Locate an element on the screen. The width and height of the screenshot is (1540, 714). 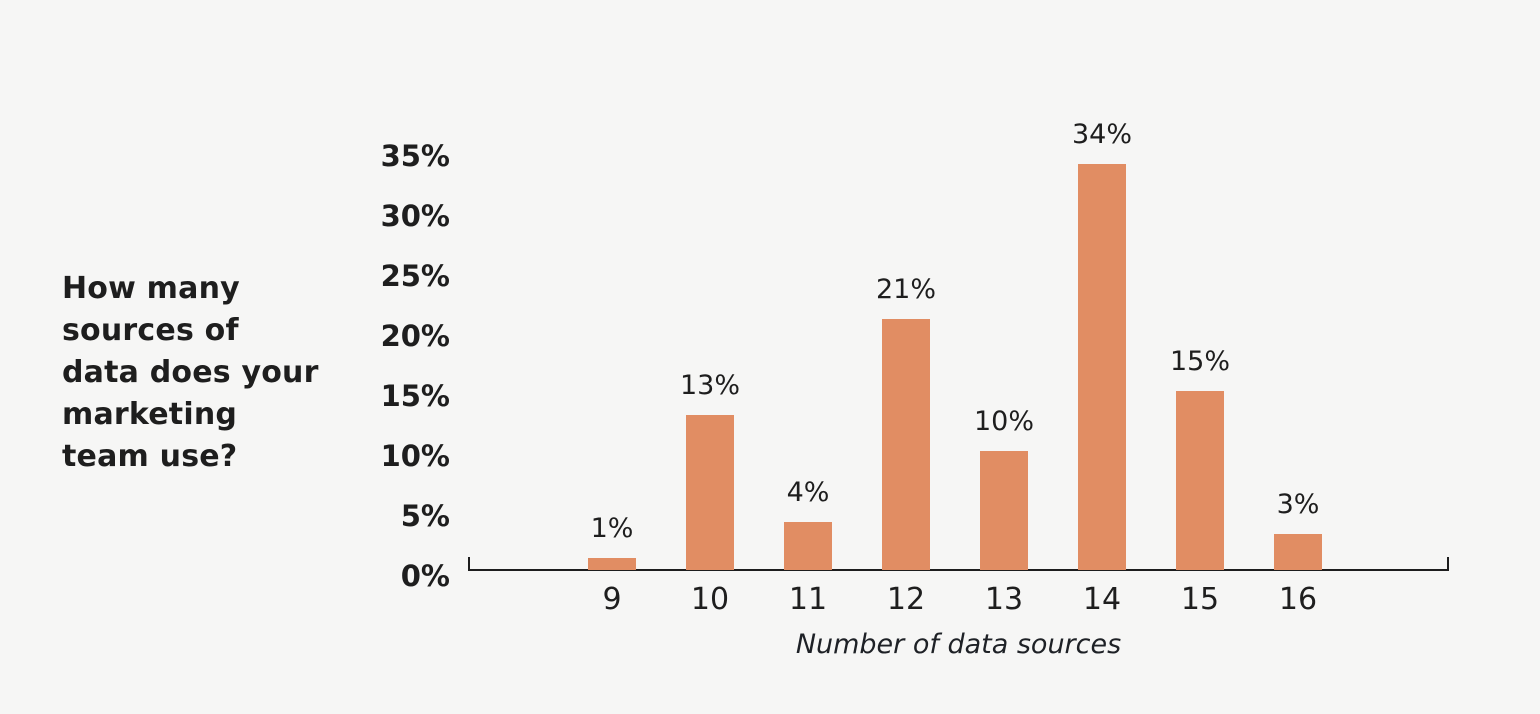
bar-value-label: 1% is located at coordinates (612, 529).